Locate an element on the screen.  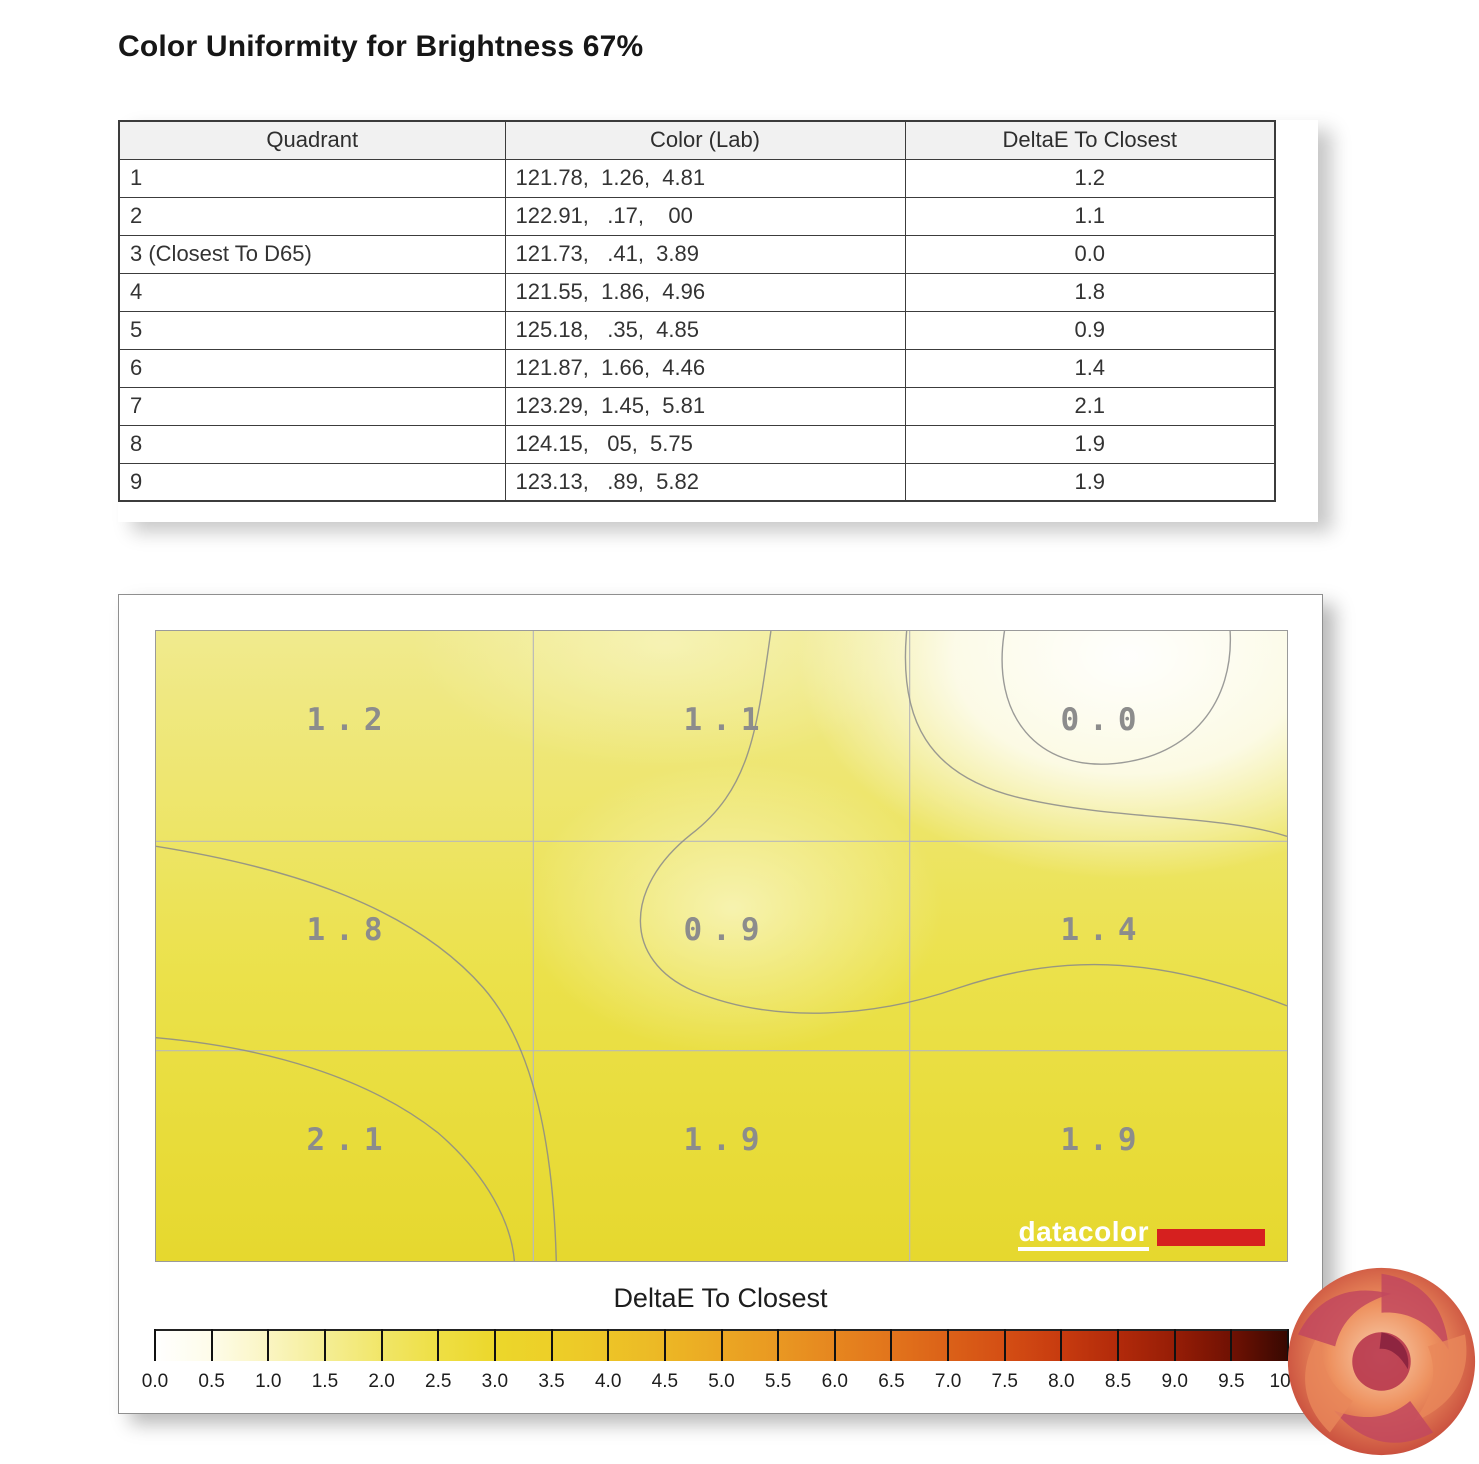
quadrant-cell: 6 is located at coordinates (312, 368).